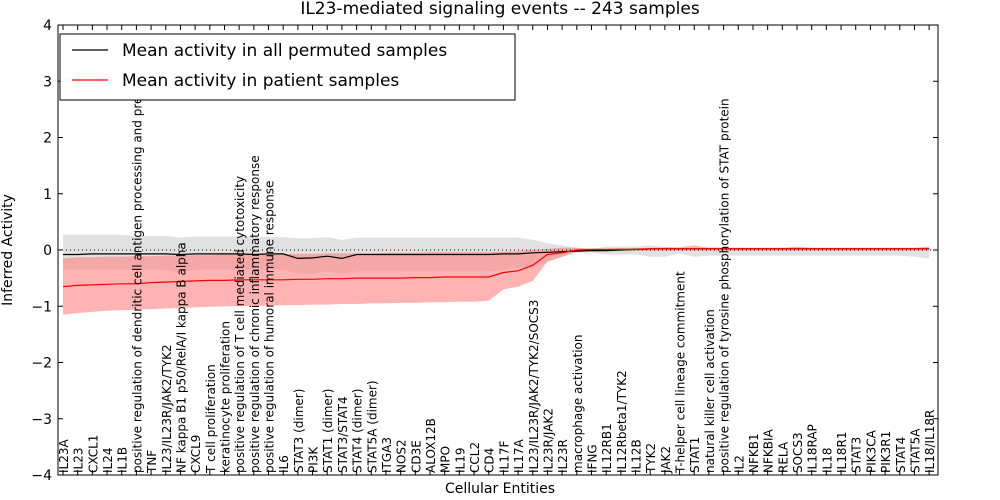 The height and width of the screenshot is (500, 1000). I want to click on y-tick-label: 1, so click(47, 195).